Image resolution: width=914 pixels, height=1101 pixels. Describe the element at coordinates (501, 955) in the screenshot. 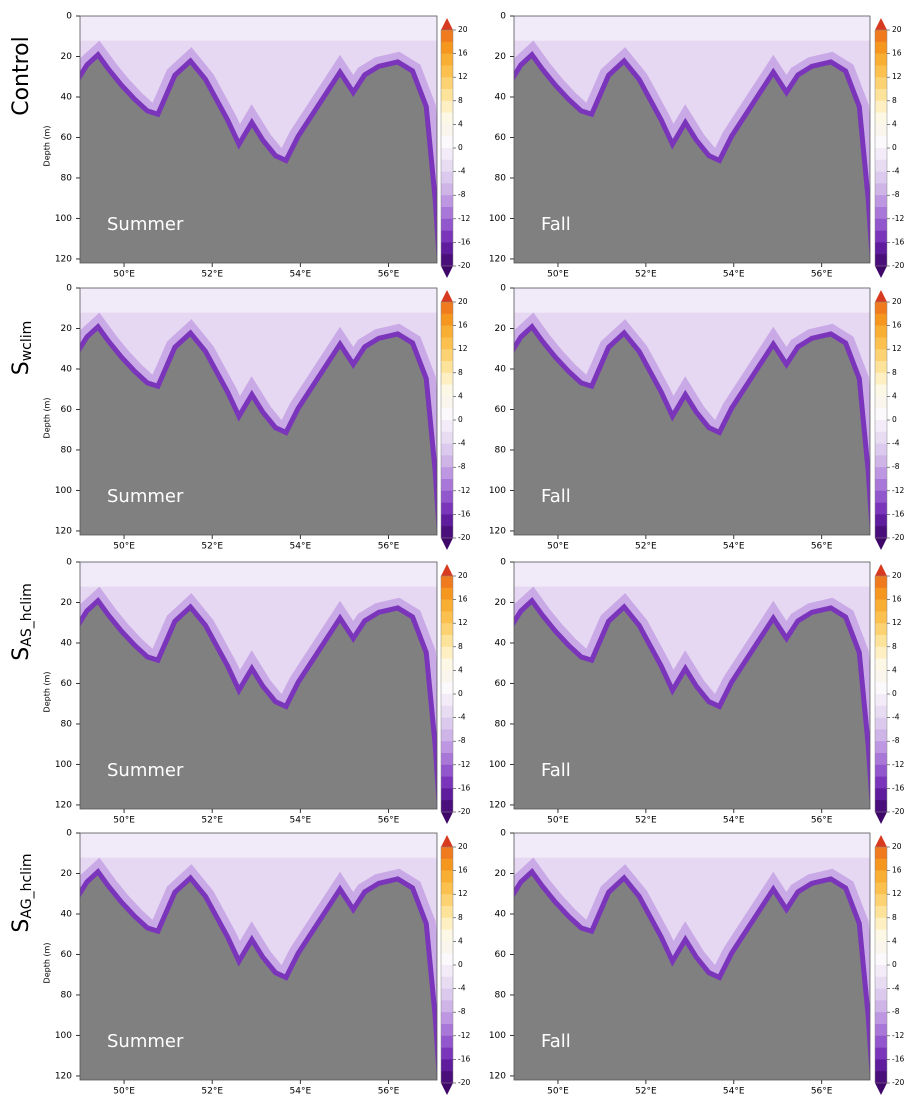

I see `y-tick-label: 60` at that location.